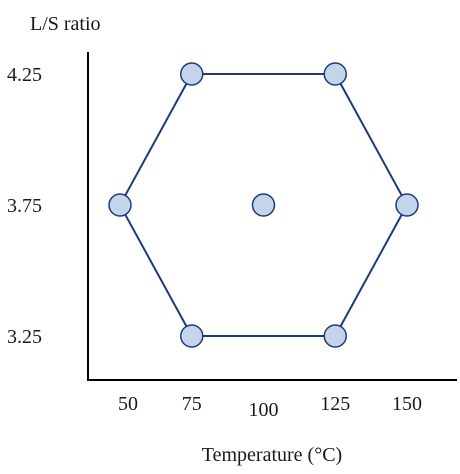 The image size is (460, 474). Describe the element at coordinates (264, 410) in the screenshot. I see `x-tick-label: 100` at that location.